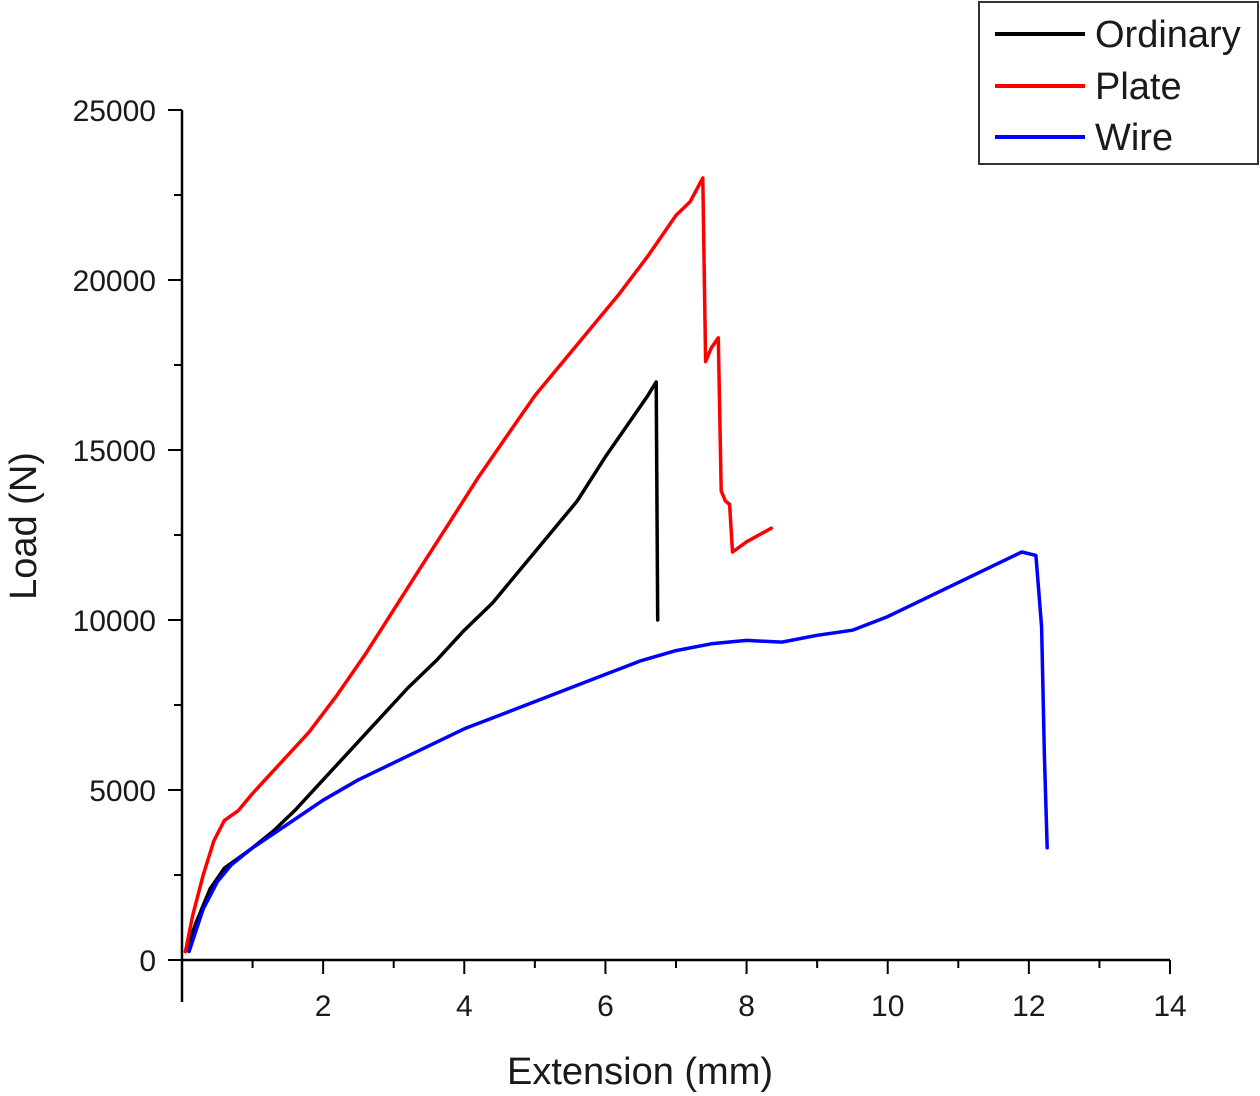 This screenshot has width=1260, height=1096. Describe the element at coordinates (1134, 138) in the screenshot. I see `legend-label-wire: Wire` at that location.